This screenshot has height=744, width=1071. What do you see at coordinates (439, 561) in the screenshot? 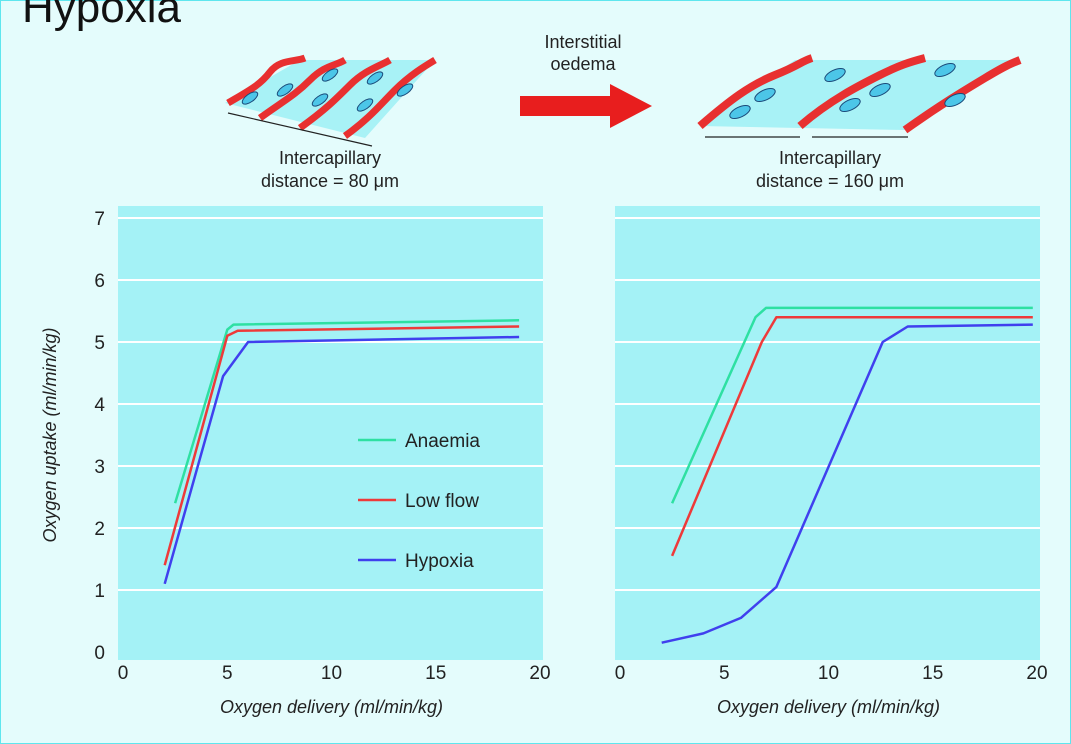
I see `legend-label: Hypoxia` at bounding box center [439, 561].